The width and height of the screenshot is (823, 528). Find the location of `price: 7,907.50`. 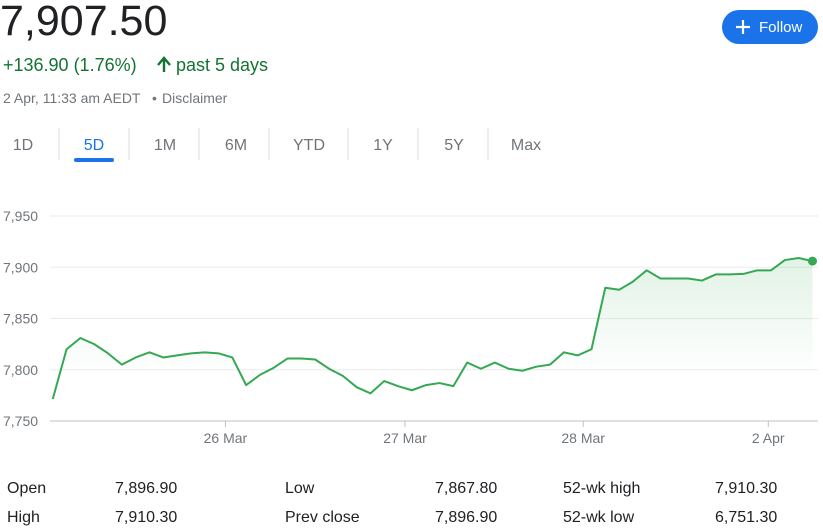

price: 7,907.50 is located at coordinates (83, 22).